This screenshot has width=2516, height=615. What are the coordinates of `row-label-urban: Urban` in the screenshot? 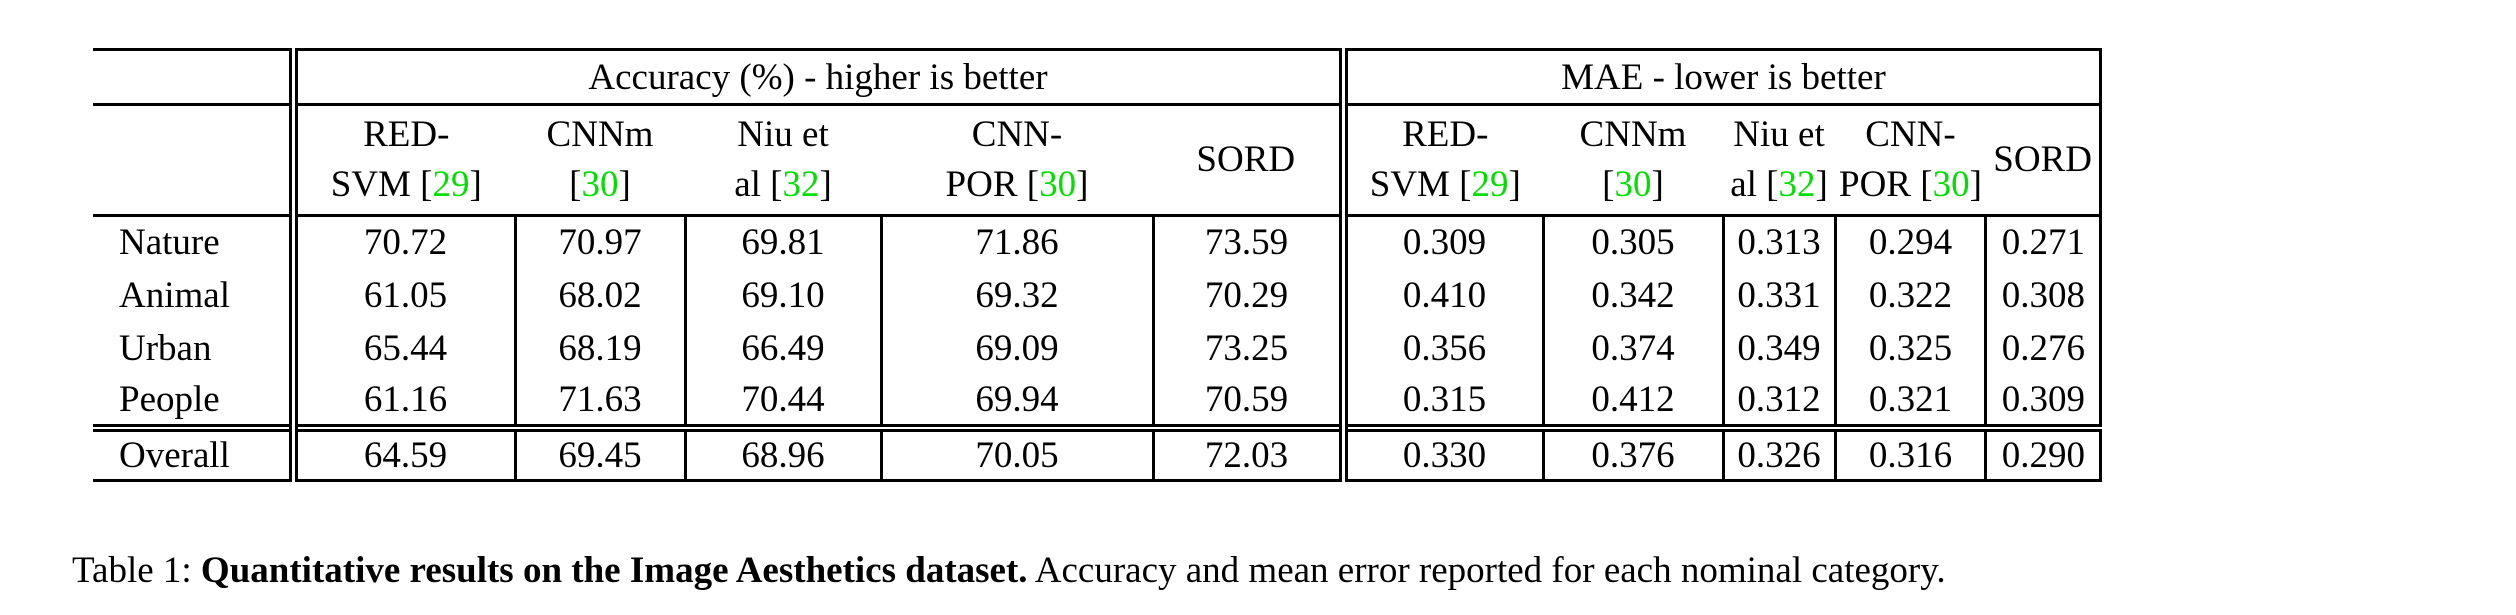 It's located at (165, 348).